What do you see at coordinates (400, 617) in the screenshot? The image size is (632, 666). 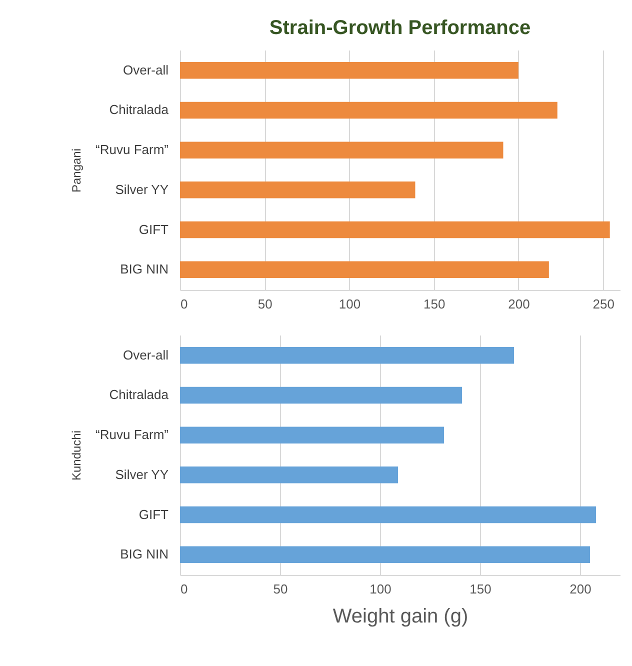 I see `x-axis-title: Weight gain (g)` at bounding box center [400, 617].